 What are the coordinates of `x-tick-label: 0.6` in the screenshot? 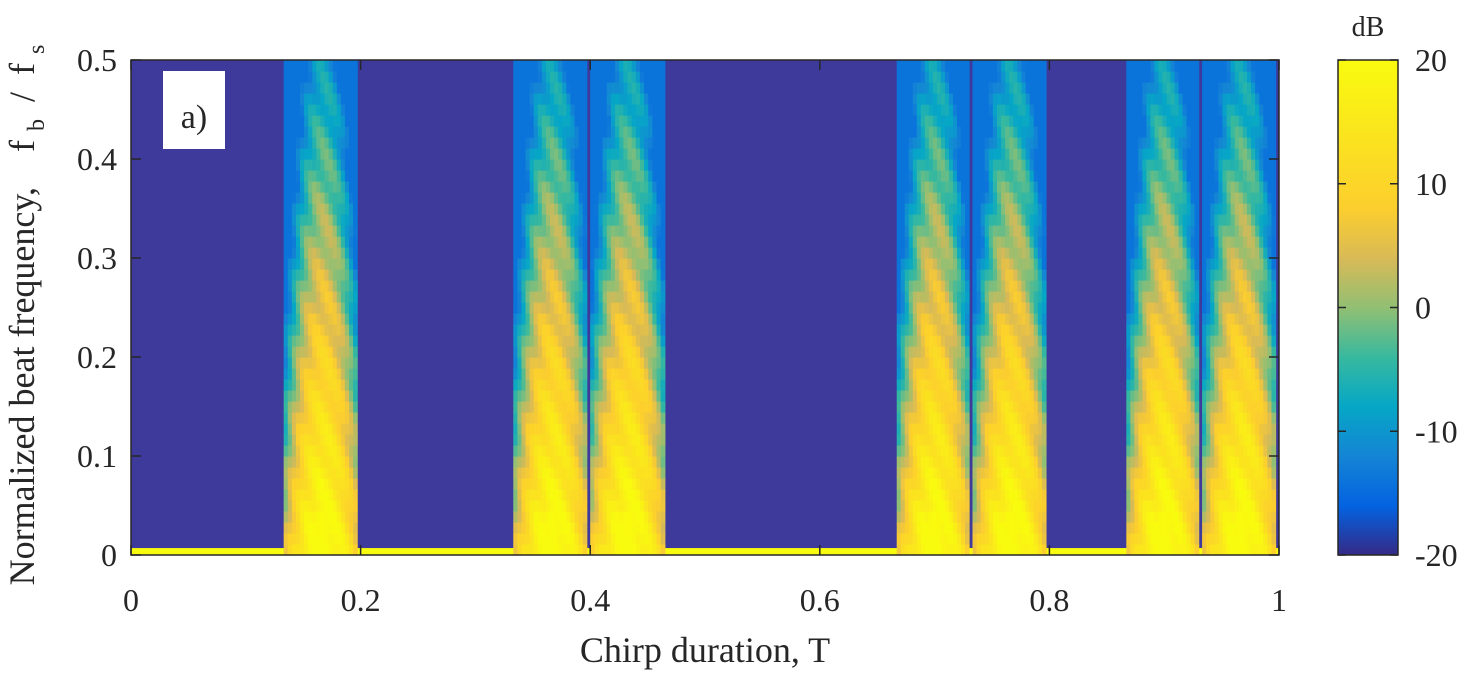 It's located at (820, 600).